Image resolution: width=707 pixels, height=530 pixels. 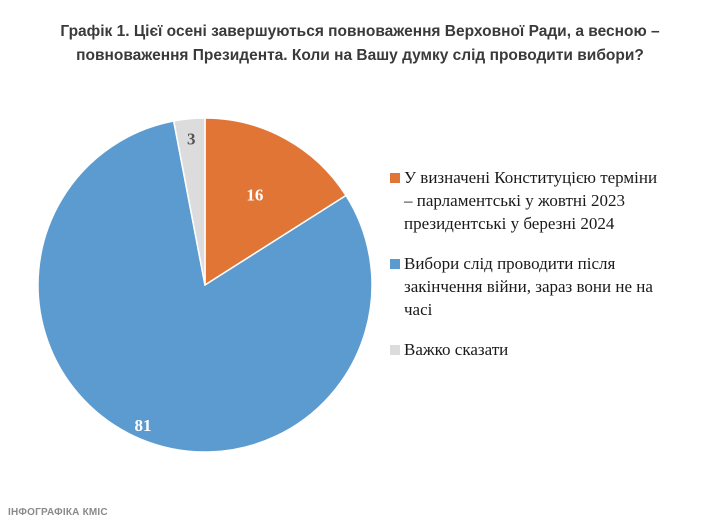 What do you see at coordinates (191, 139) in the screenshot?
I see `data-label-3: 3` at bounding box center [191, 139].